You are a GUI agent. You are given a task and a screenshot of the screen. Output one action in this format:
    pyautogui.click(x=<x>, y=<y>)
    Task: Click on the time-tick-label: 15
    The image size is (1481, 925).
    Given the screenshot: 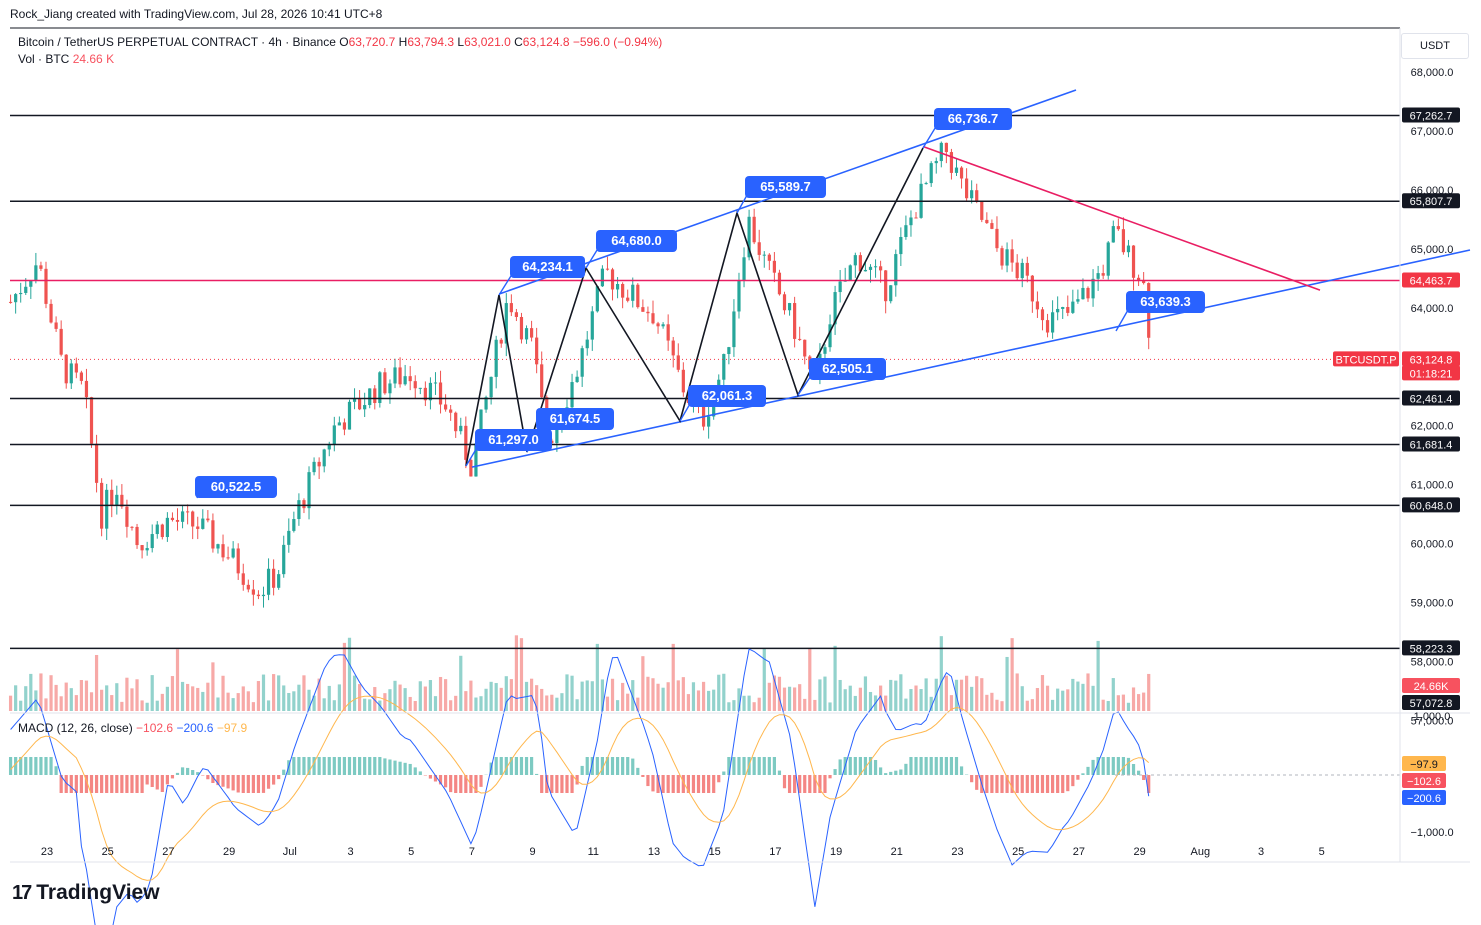 What is the action you would take?
    pyautogui.click(x=715, y=852)
    